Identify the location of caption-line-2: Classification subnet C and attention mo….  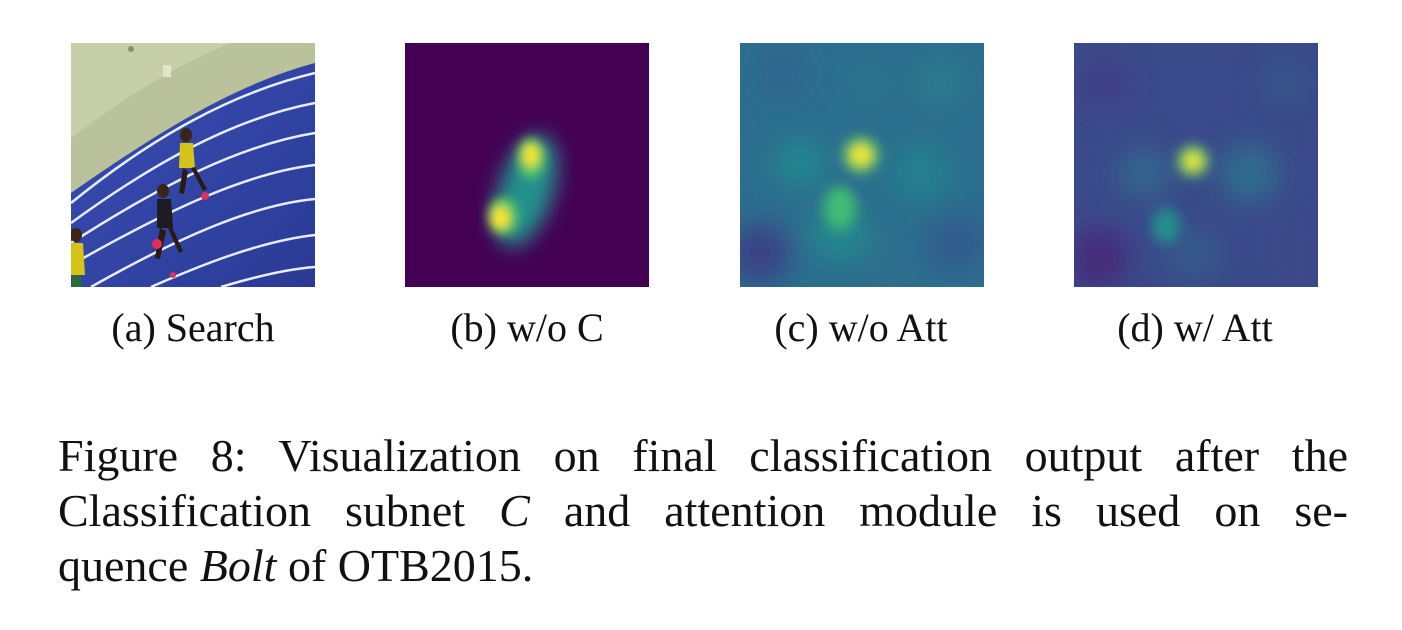
(703, 510).